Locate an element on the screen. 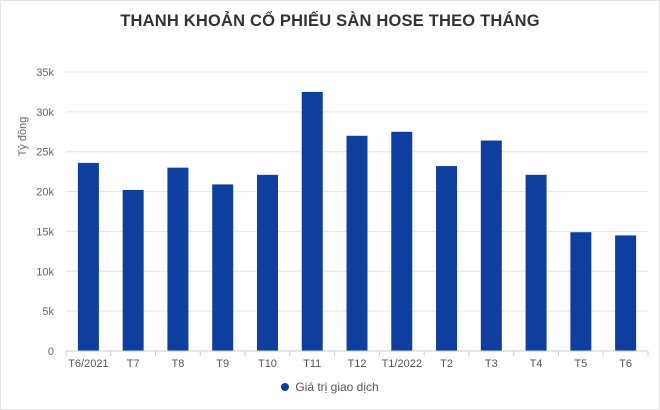  y-tick-label: 0 is located at coordinates (51, 352).